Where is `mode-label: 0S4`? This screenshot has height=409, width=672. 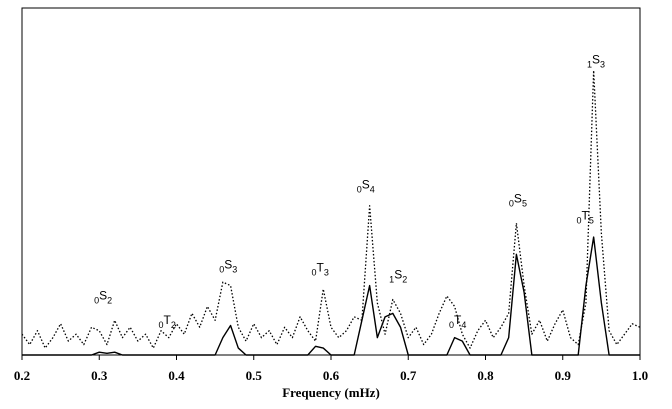
mode-label: 0S4 is located at coordinates (366, 185).